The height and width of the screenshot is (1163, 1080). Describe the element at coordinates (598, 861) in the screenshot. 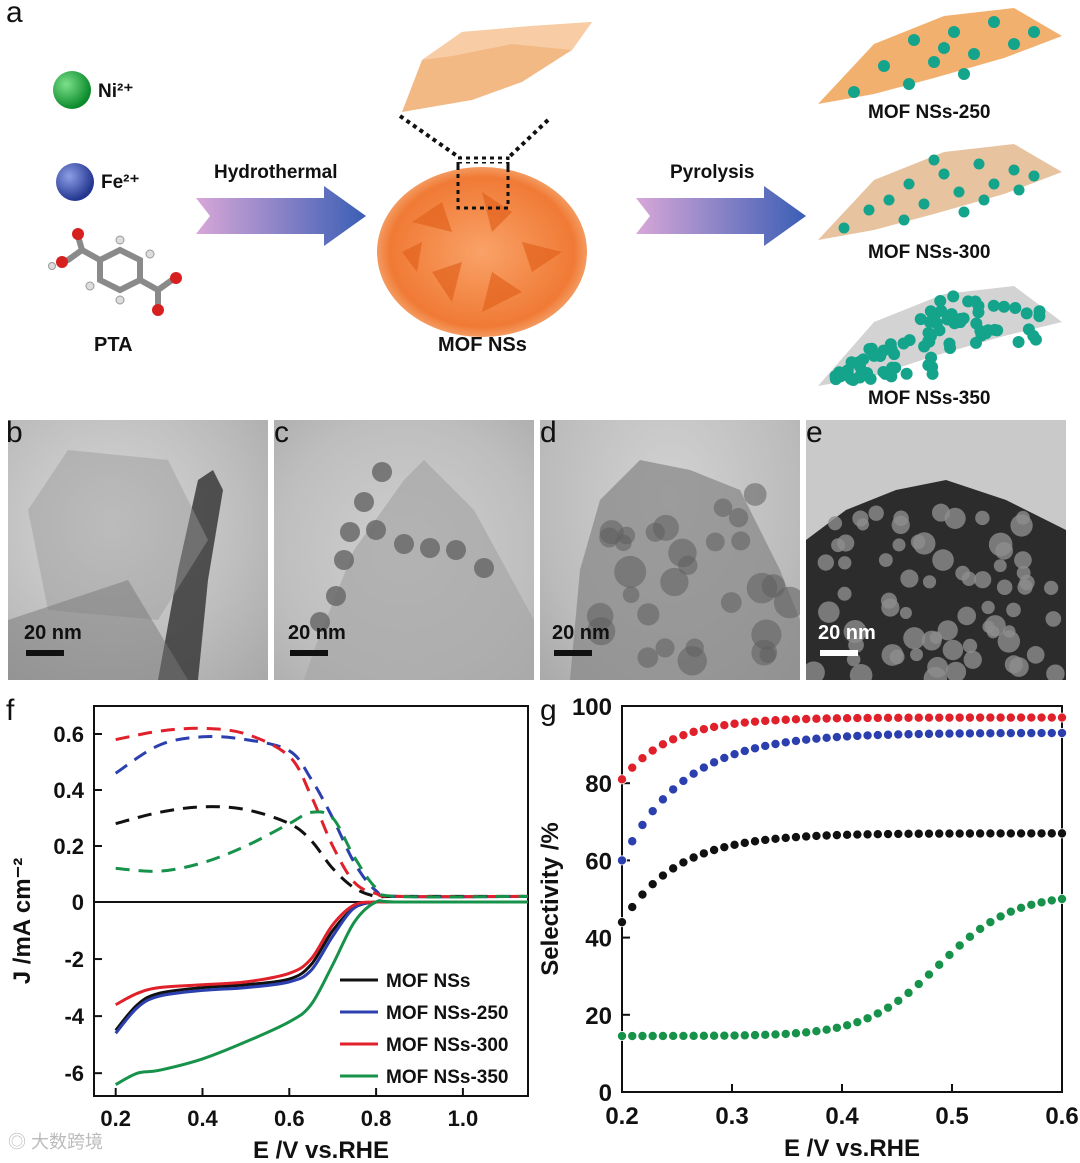

I see `y-tick-label-g: 60` at that location.